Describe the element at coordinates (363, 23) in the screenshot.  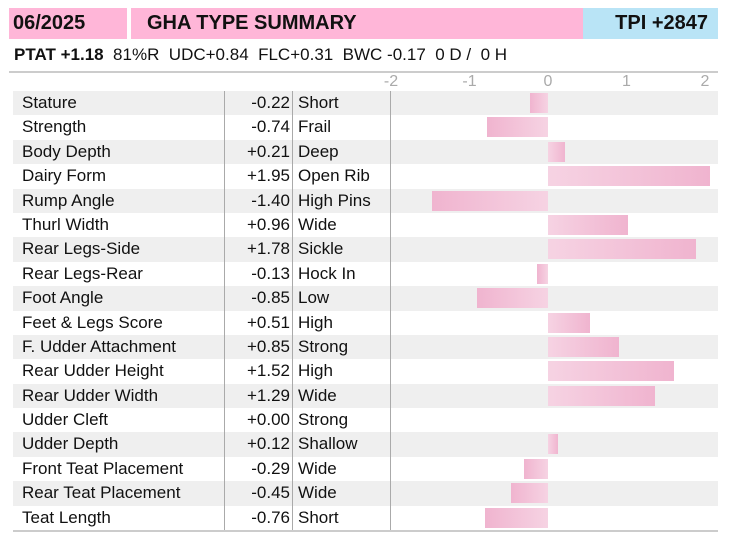
I see `header-bar: GHA TYPE SUMMARY TPI +2847` at that location.